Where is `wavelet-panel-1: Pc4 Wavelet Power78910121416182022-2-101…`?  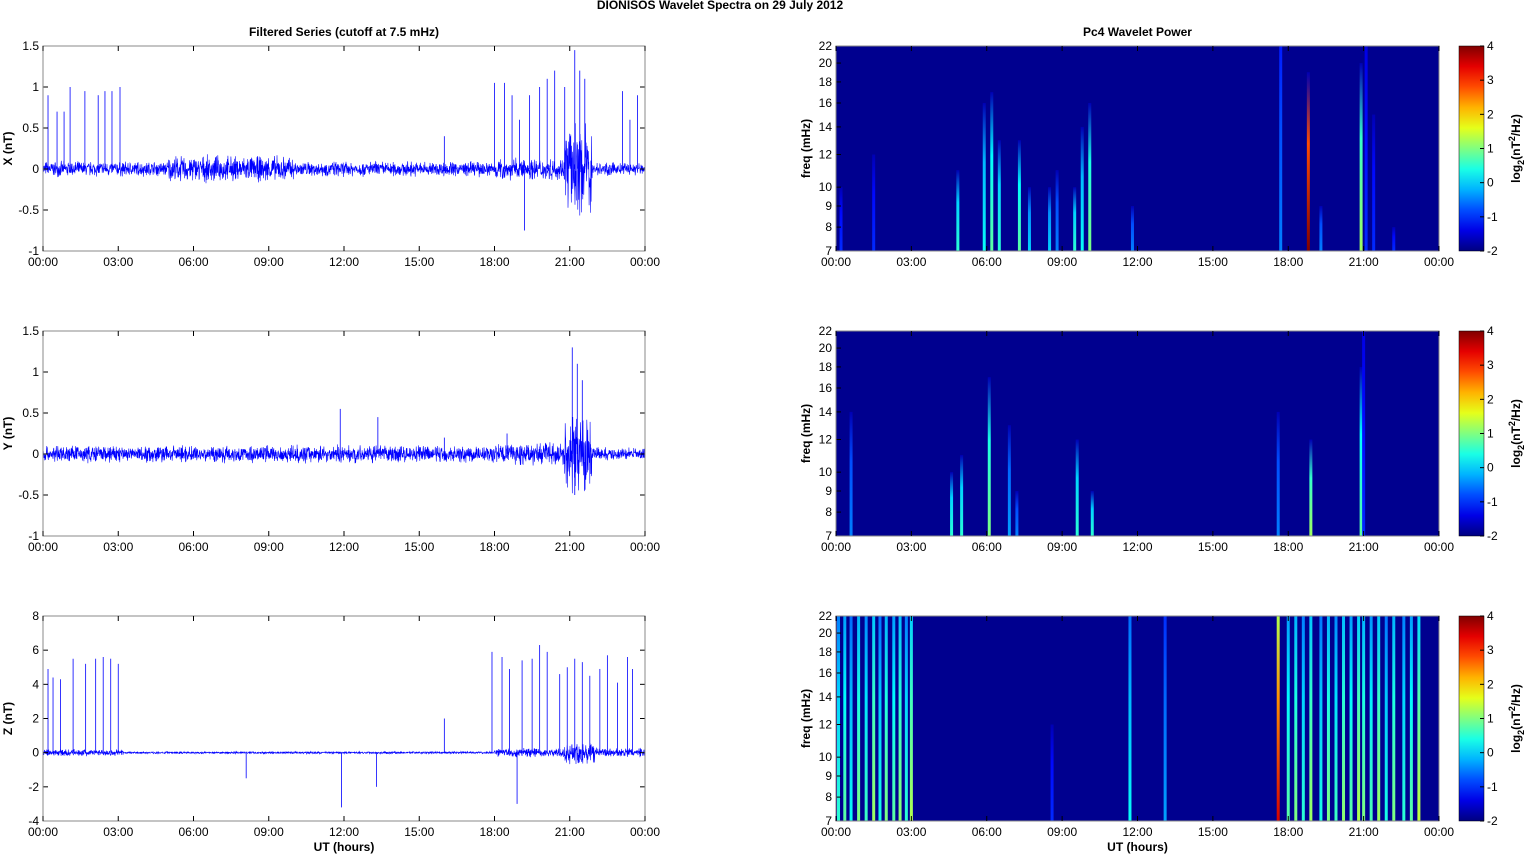 wavelet-panel-1: Pc4 Wavelet Power78910121416182022-2-101… is located at coordinates (1162, 147).